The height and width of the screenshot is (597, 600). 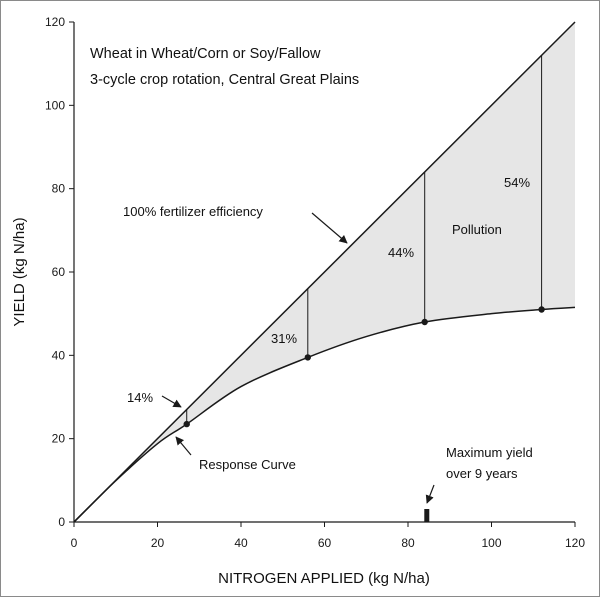 What do you see at coordinates (284, 338) in the screenshot?
I see `percent-label-31: 31%` at bounding box center [284, 338].